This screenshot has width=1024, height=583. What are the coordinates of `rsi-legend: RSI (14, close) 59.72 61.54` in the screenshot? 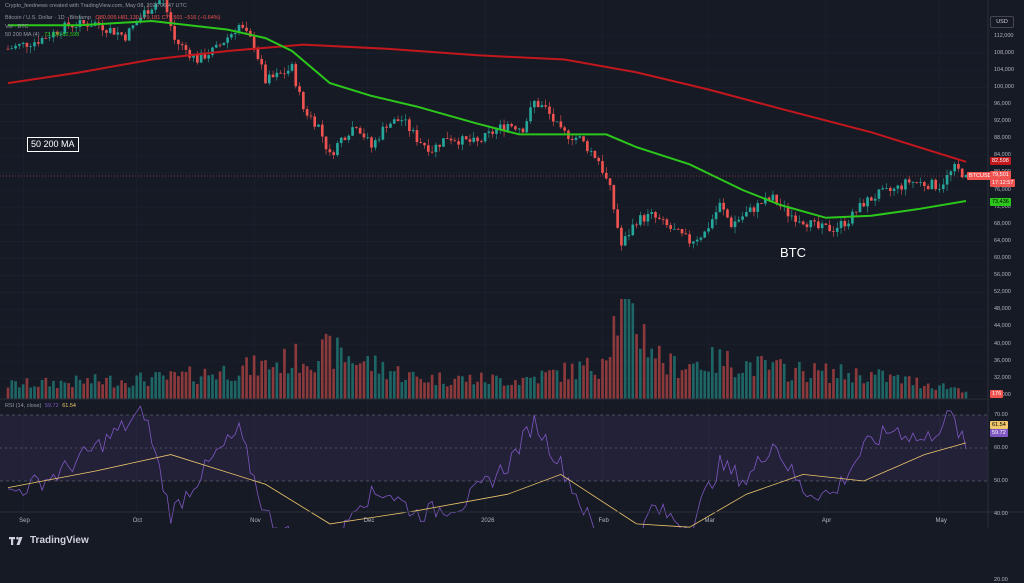 It's located at (40, 406).